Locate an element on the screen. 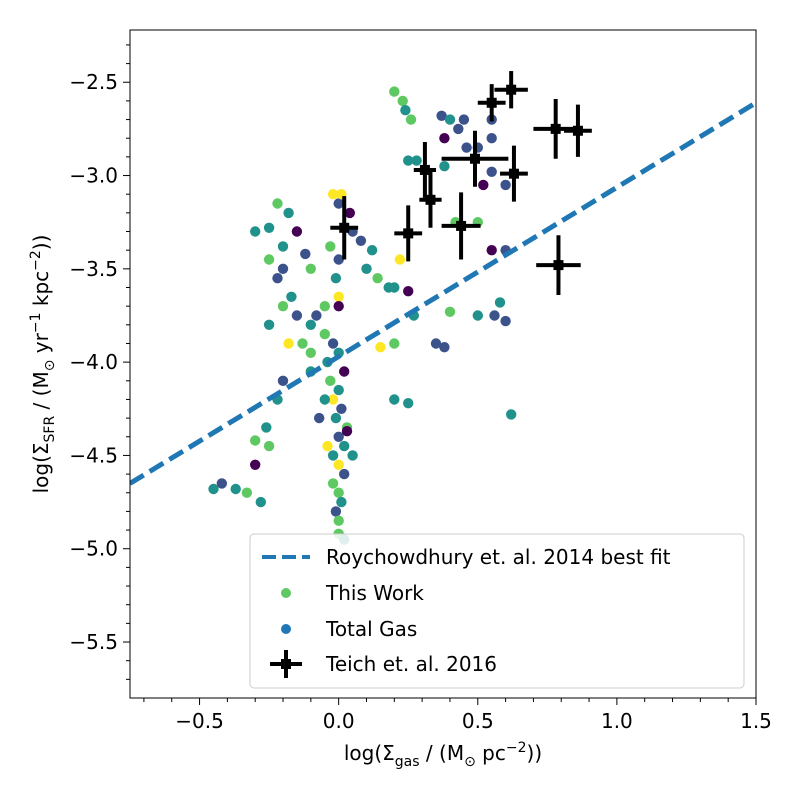 Image resolution: width=800 pixels, height=800 pixels. legend-label-teich: Teich et. al. 2016 is located at coordinates (411, 664).